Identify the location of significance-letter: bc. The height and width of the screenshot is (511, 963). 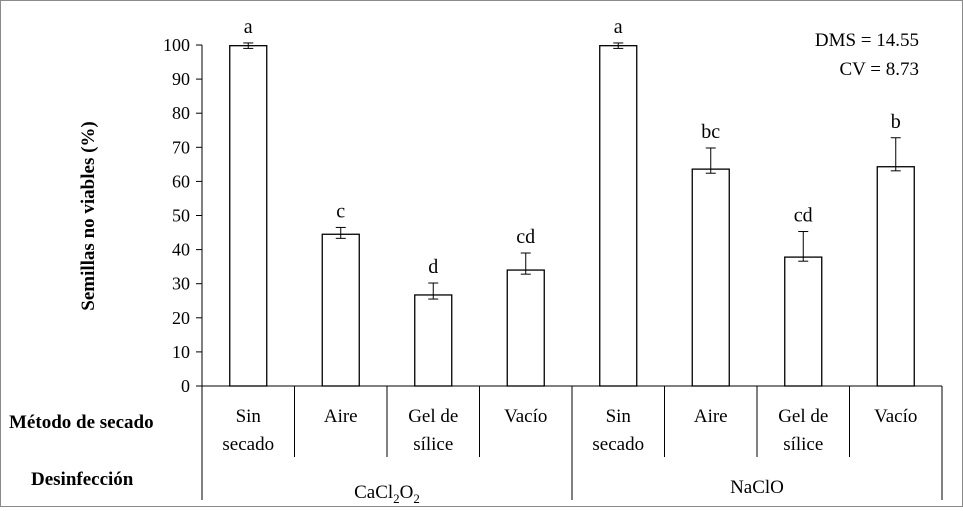
(710, 132).